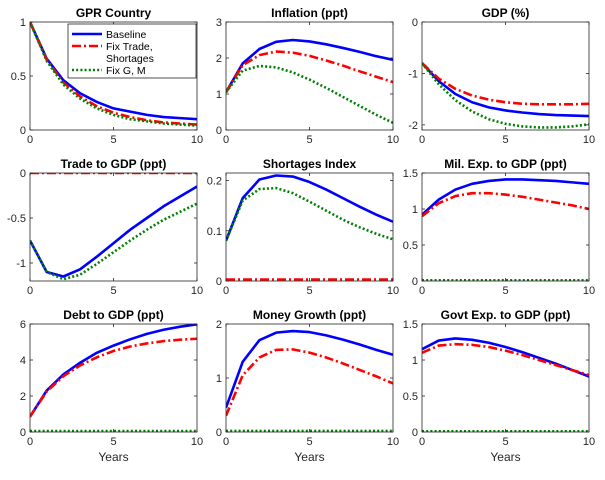  I want to click on legend-label-baseline: Baseline, so click(126, 35).